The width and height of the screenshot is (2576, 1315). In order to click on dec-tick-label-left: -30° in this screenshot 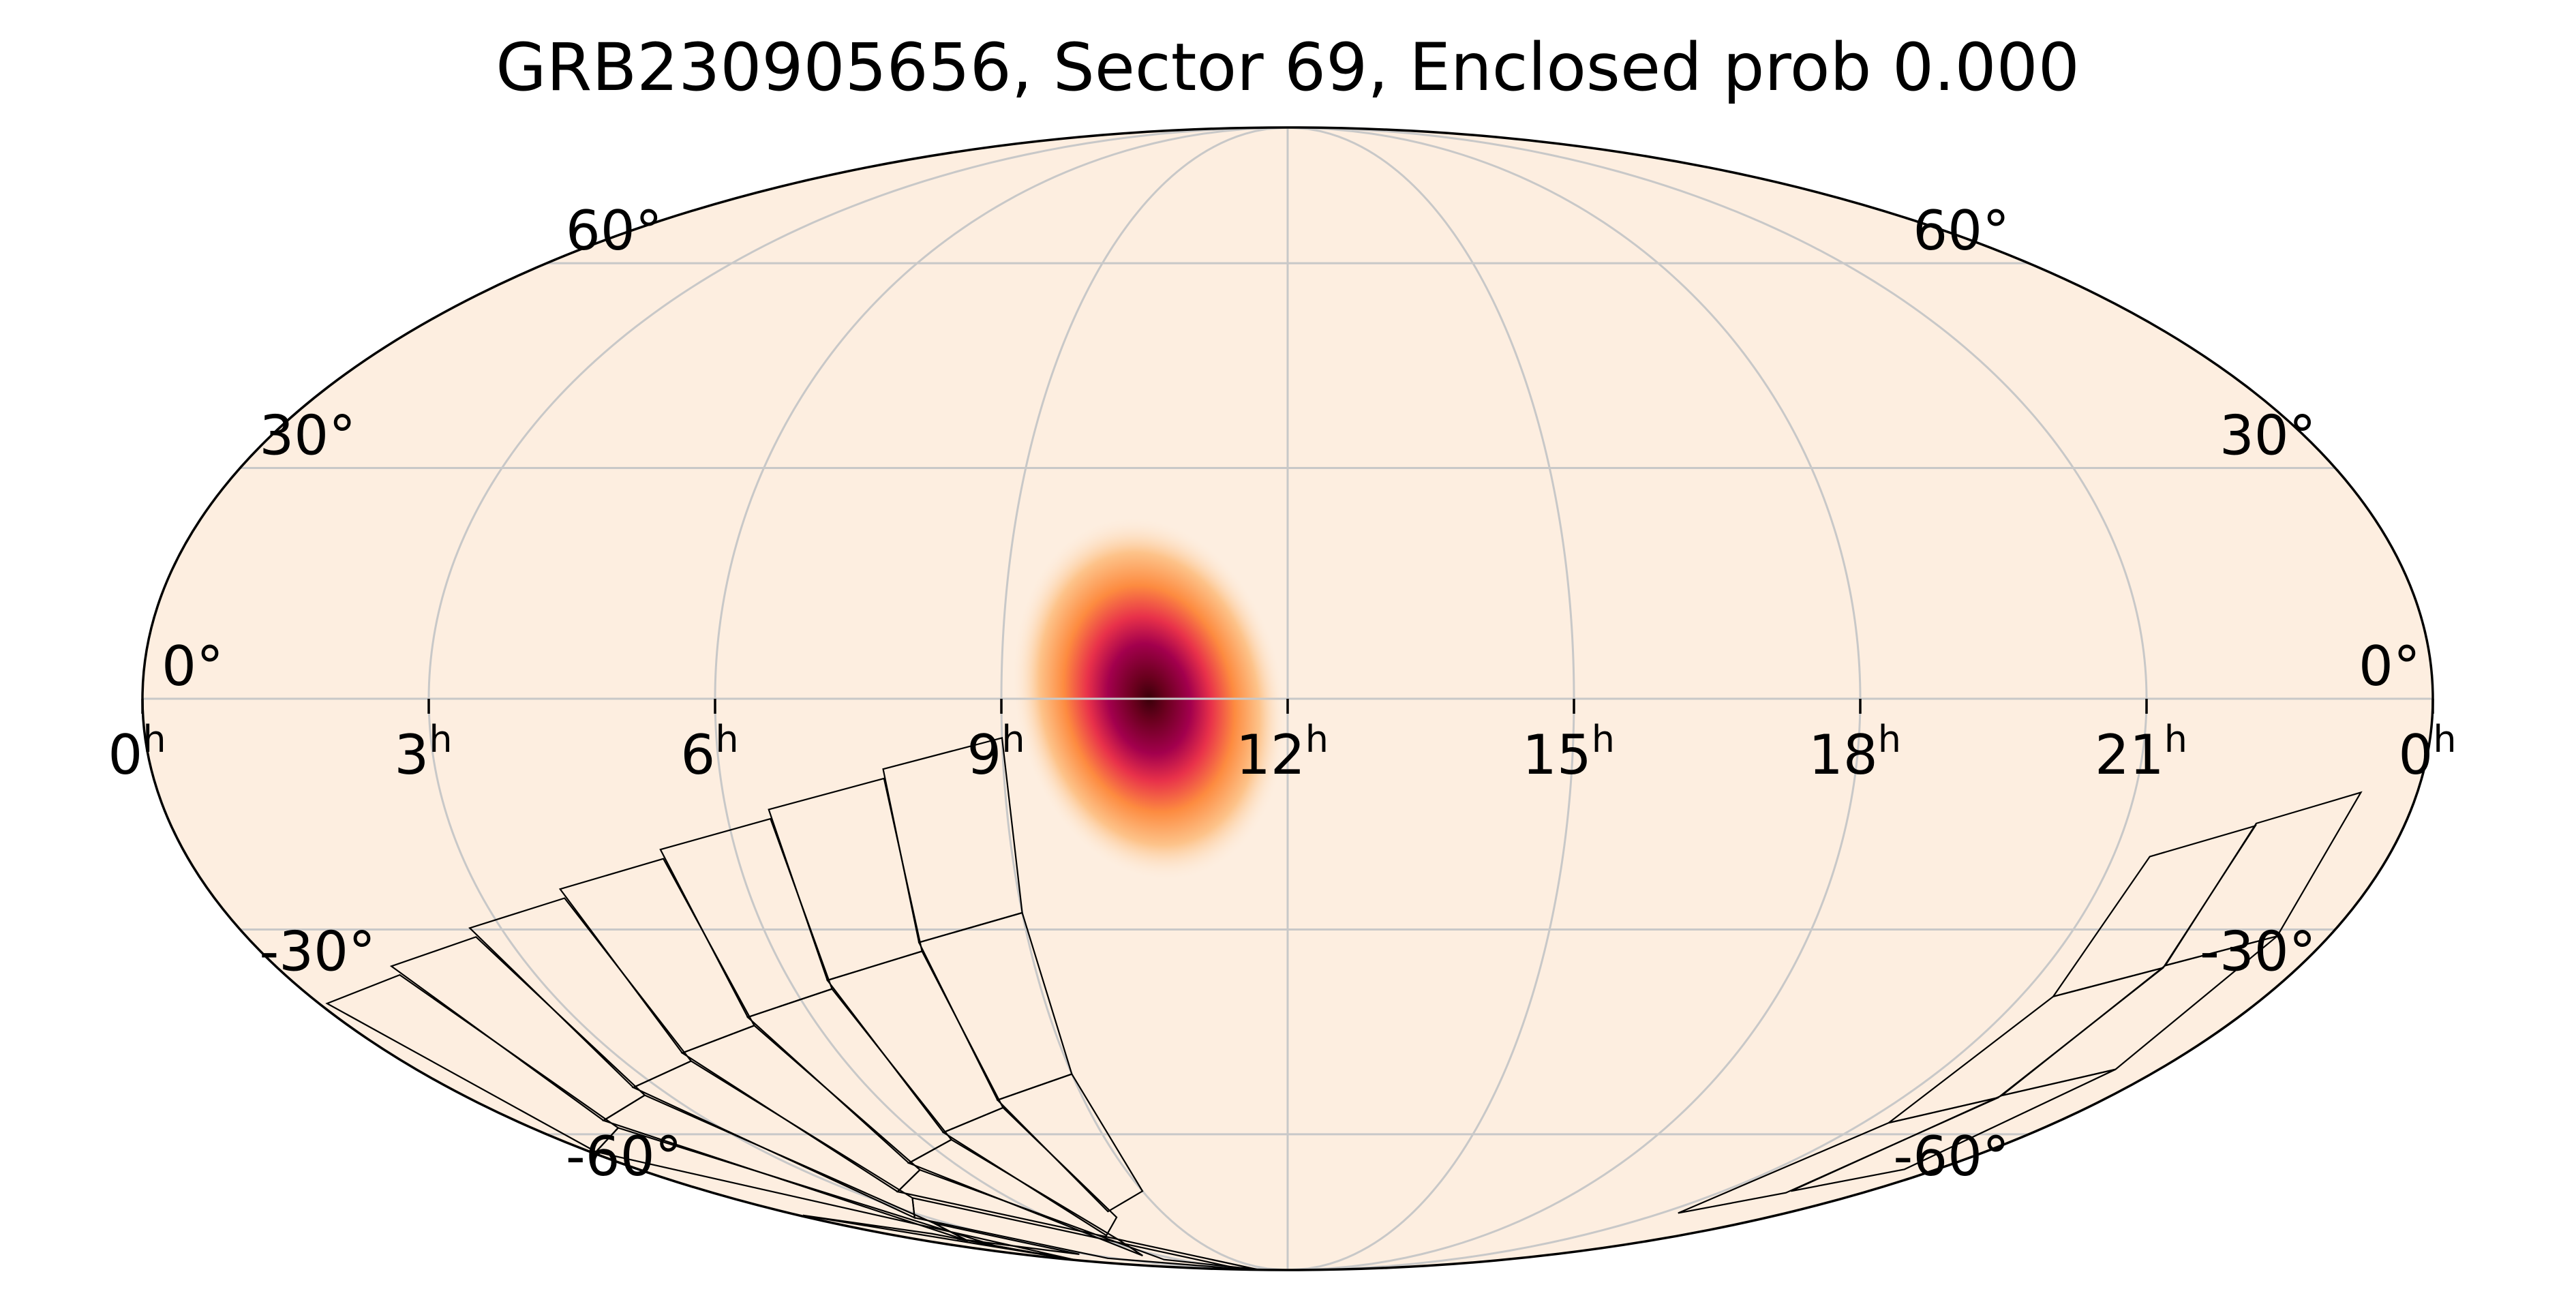, I will do `click(2258, 952)`.